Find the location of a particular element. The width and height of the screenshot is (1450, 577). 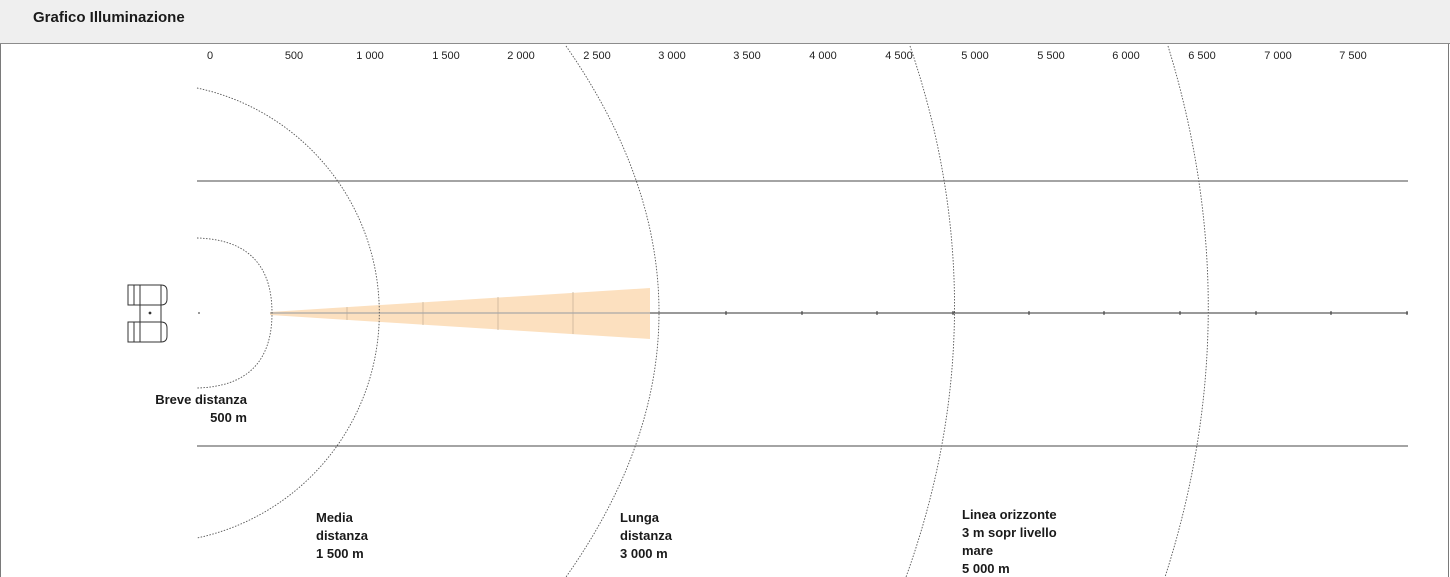

scale-tick: 6 500 is located at coordinates (1202, 56).